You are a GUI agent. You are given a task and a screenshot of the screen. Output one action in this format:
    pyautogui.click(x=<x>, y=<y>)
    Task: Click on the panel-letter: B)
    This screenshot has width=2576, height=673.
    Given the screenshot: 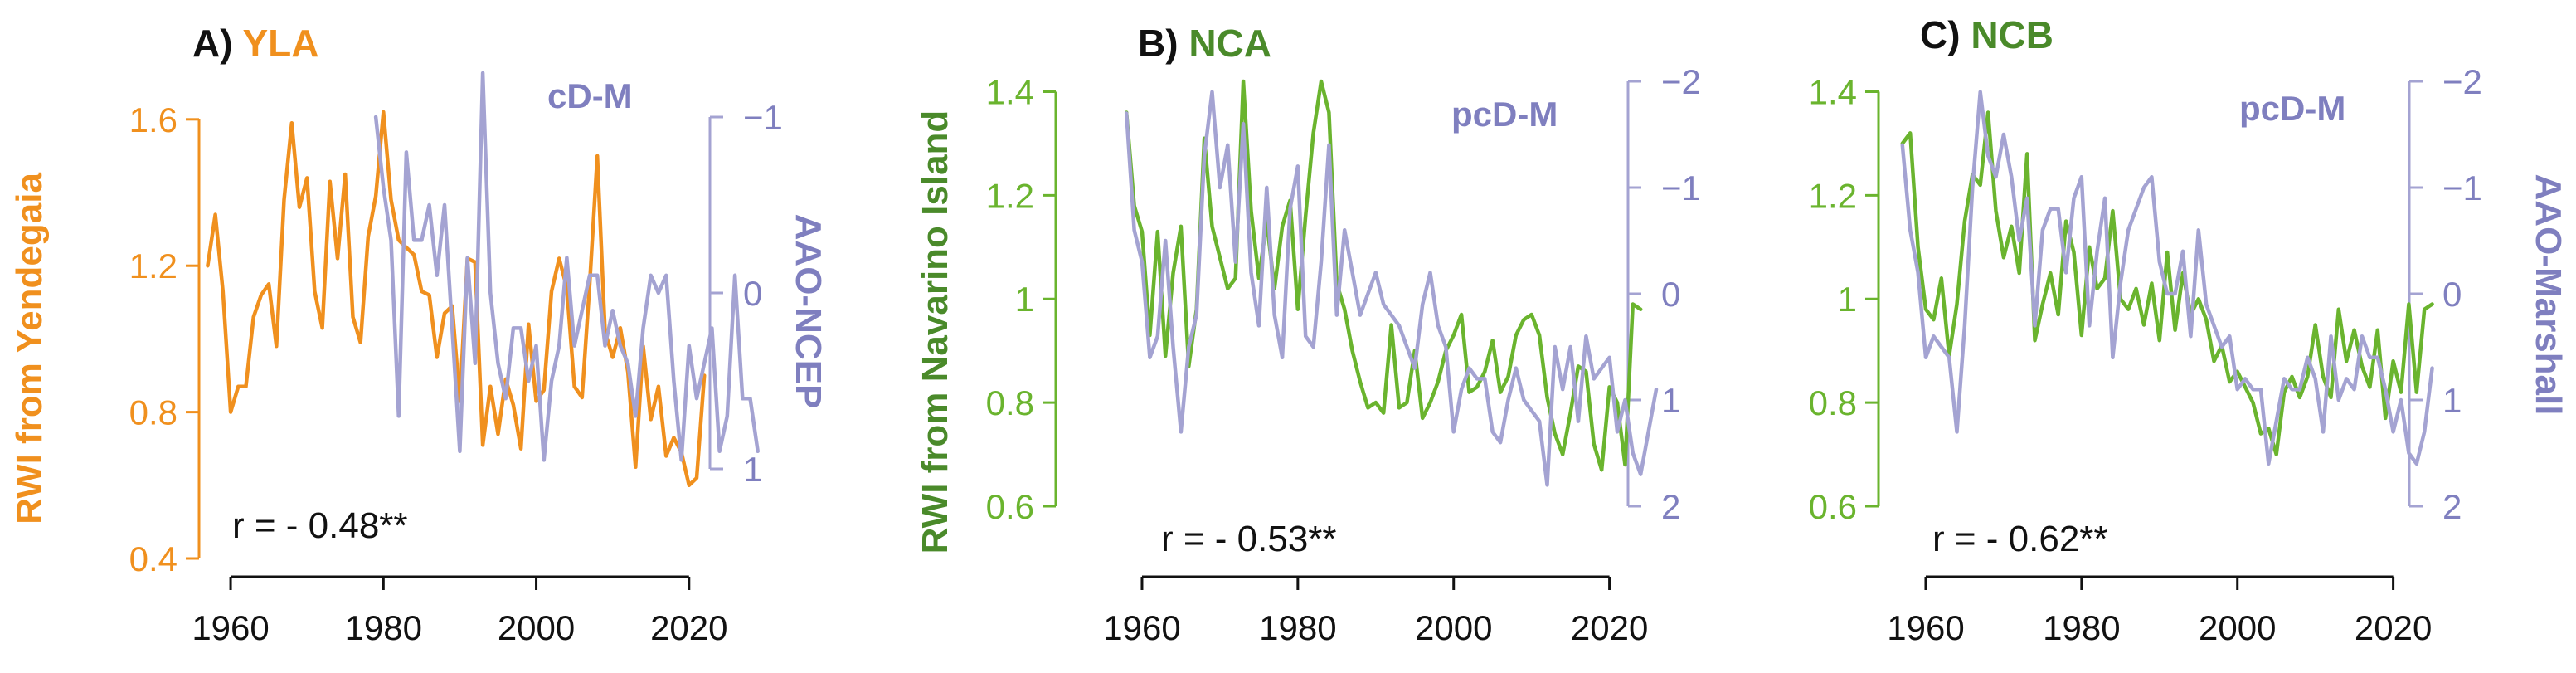 What is the action you would take?
    pyautogui.click(x=1163, y=43)
    